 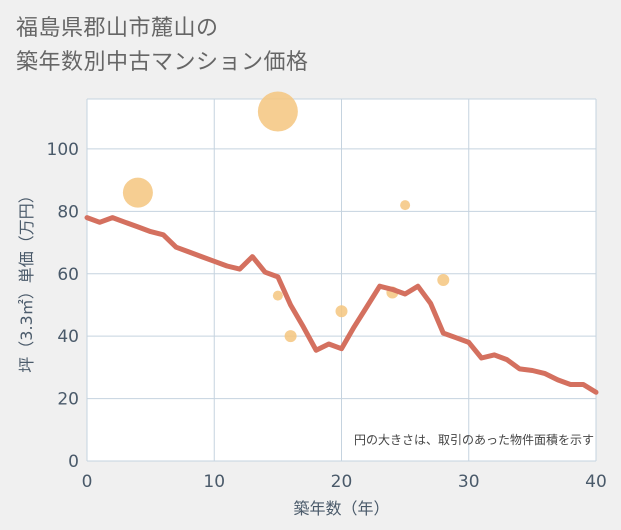 What do you see at coordinates (117, 28) in the screenshot?
I see `chart-title-line-1: 福島県郡山市麓山の` at bounding box center [117, 28].